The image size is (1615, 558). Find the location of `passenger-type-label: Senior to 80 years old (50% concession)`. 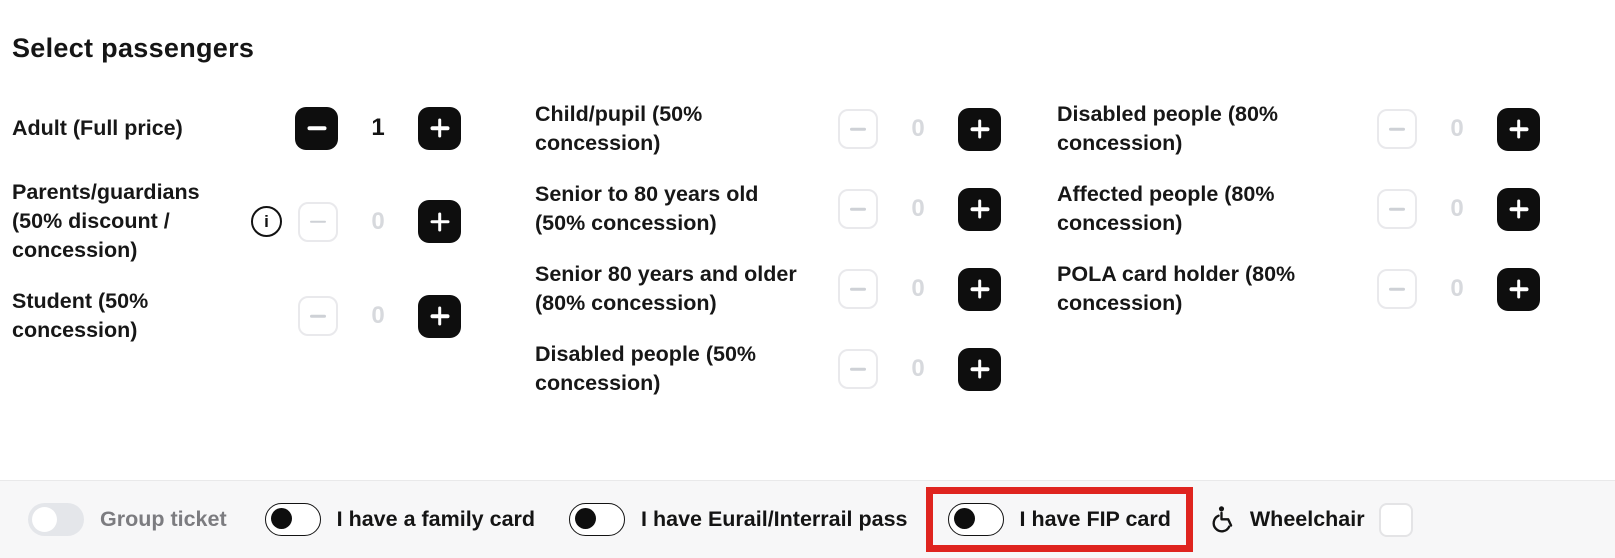

passenger-type-label: Senior to 80 years old (50% concession) is located at coordinates (647, 208).